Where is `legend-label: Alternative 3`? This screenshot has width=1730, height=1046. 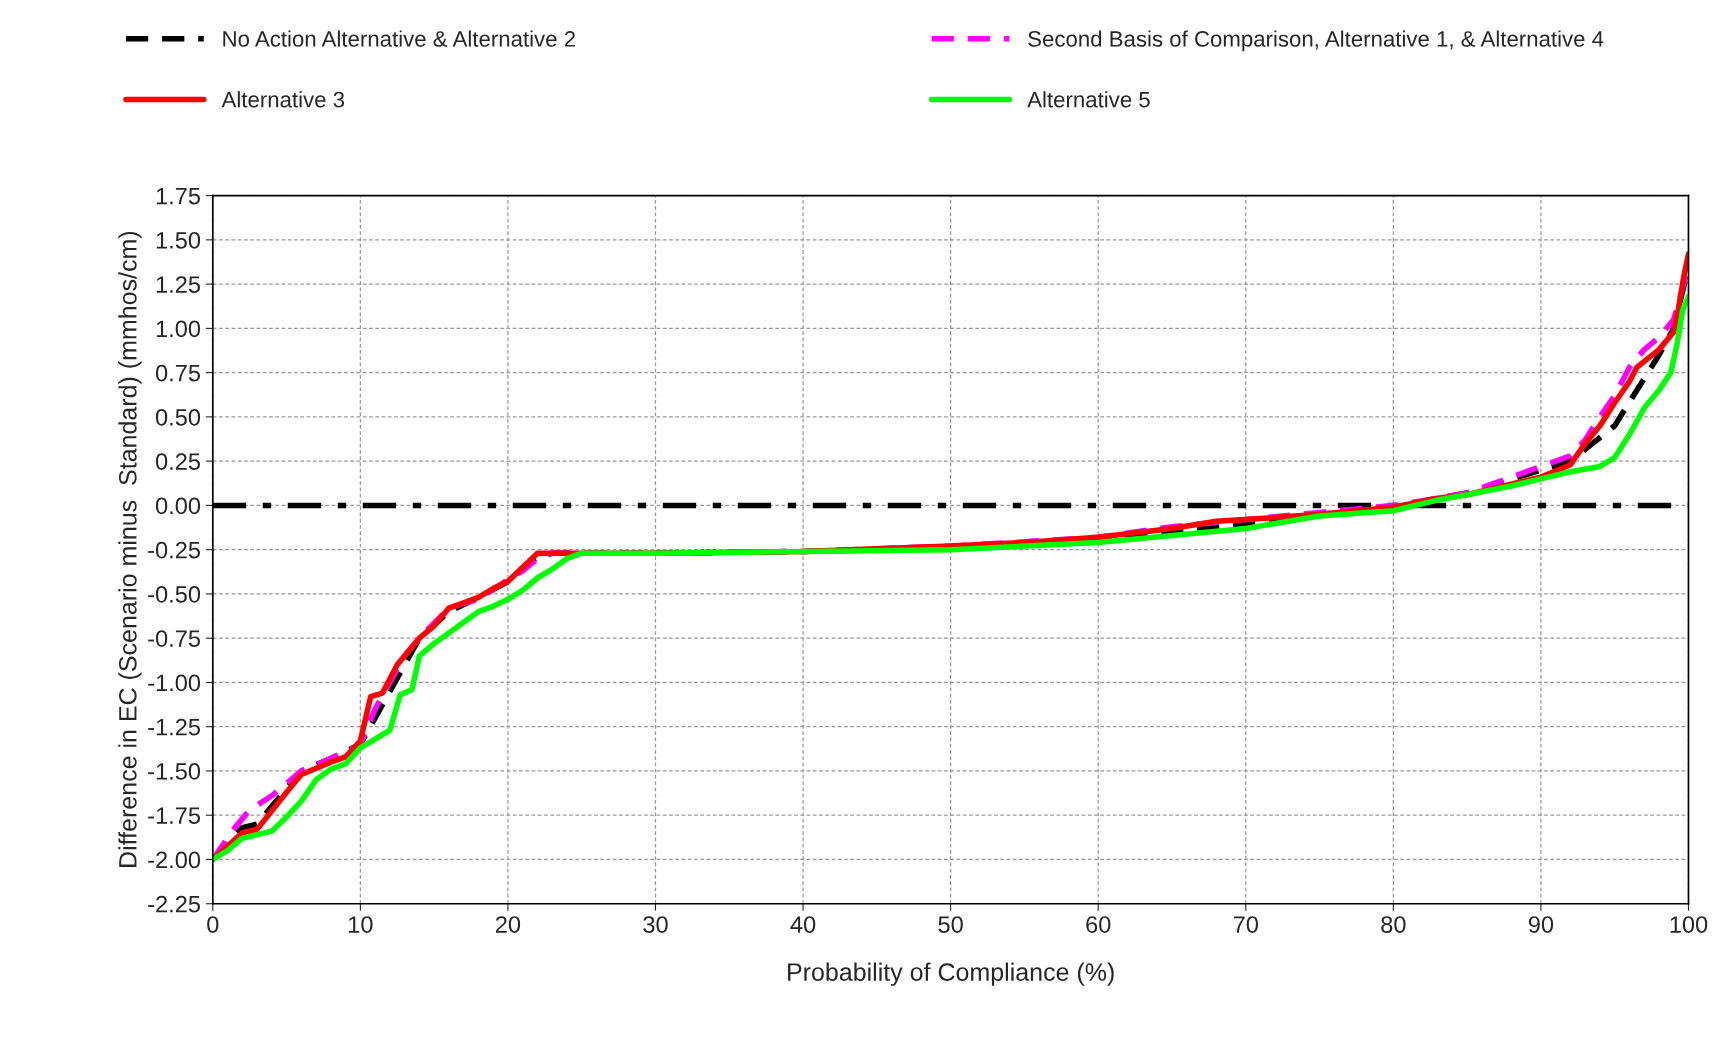
legend-label: Alternative 3 is located at coordinates (283, 99).